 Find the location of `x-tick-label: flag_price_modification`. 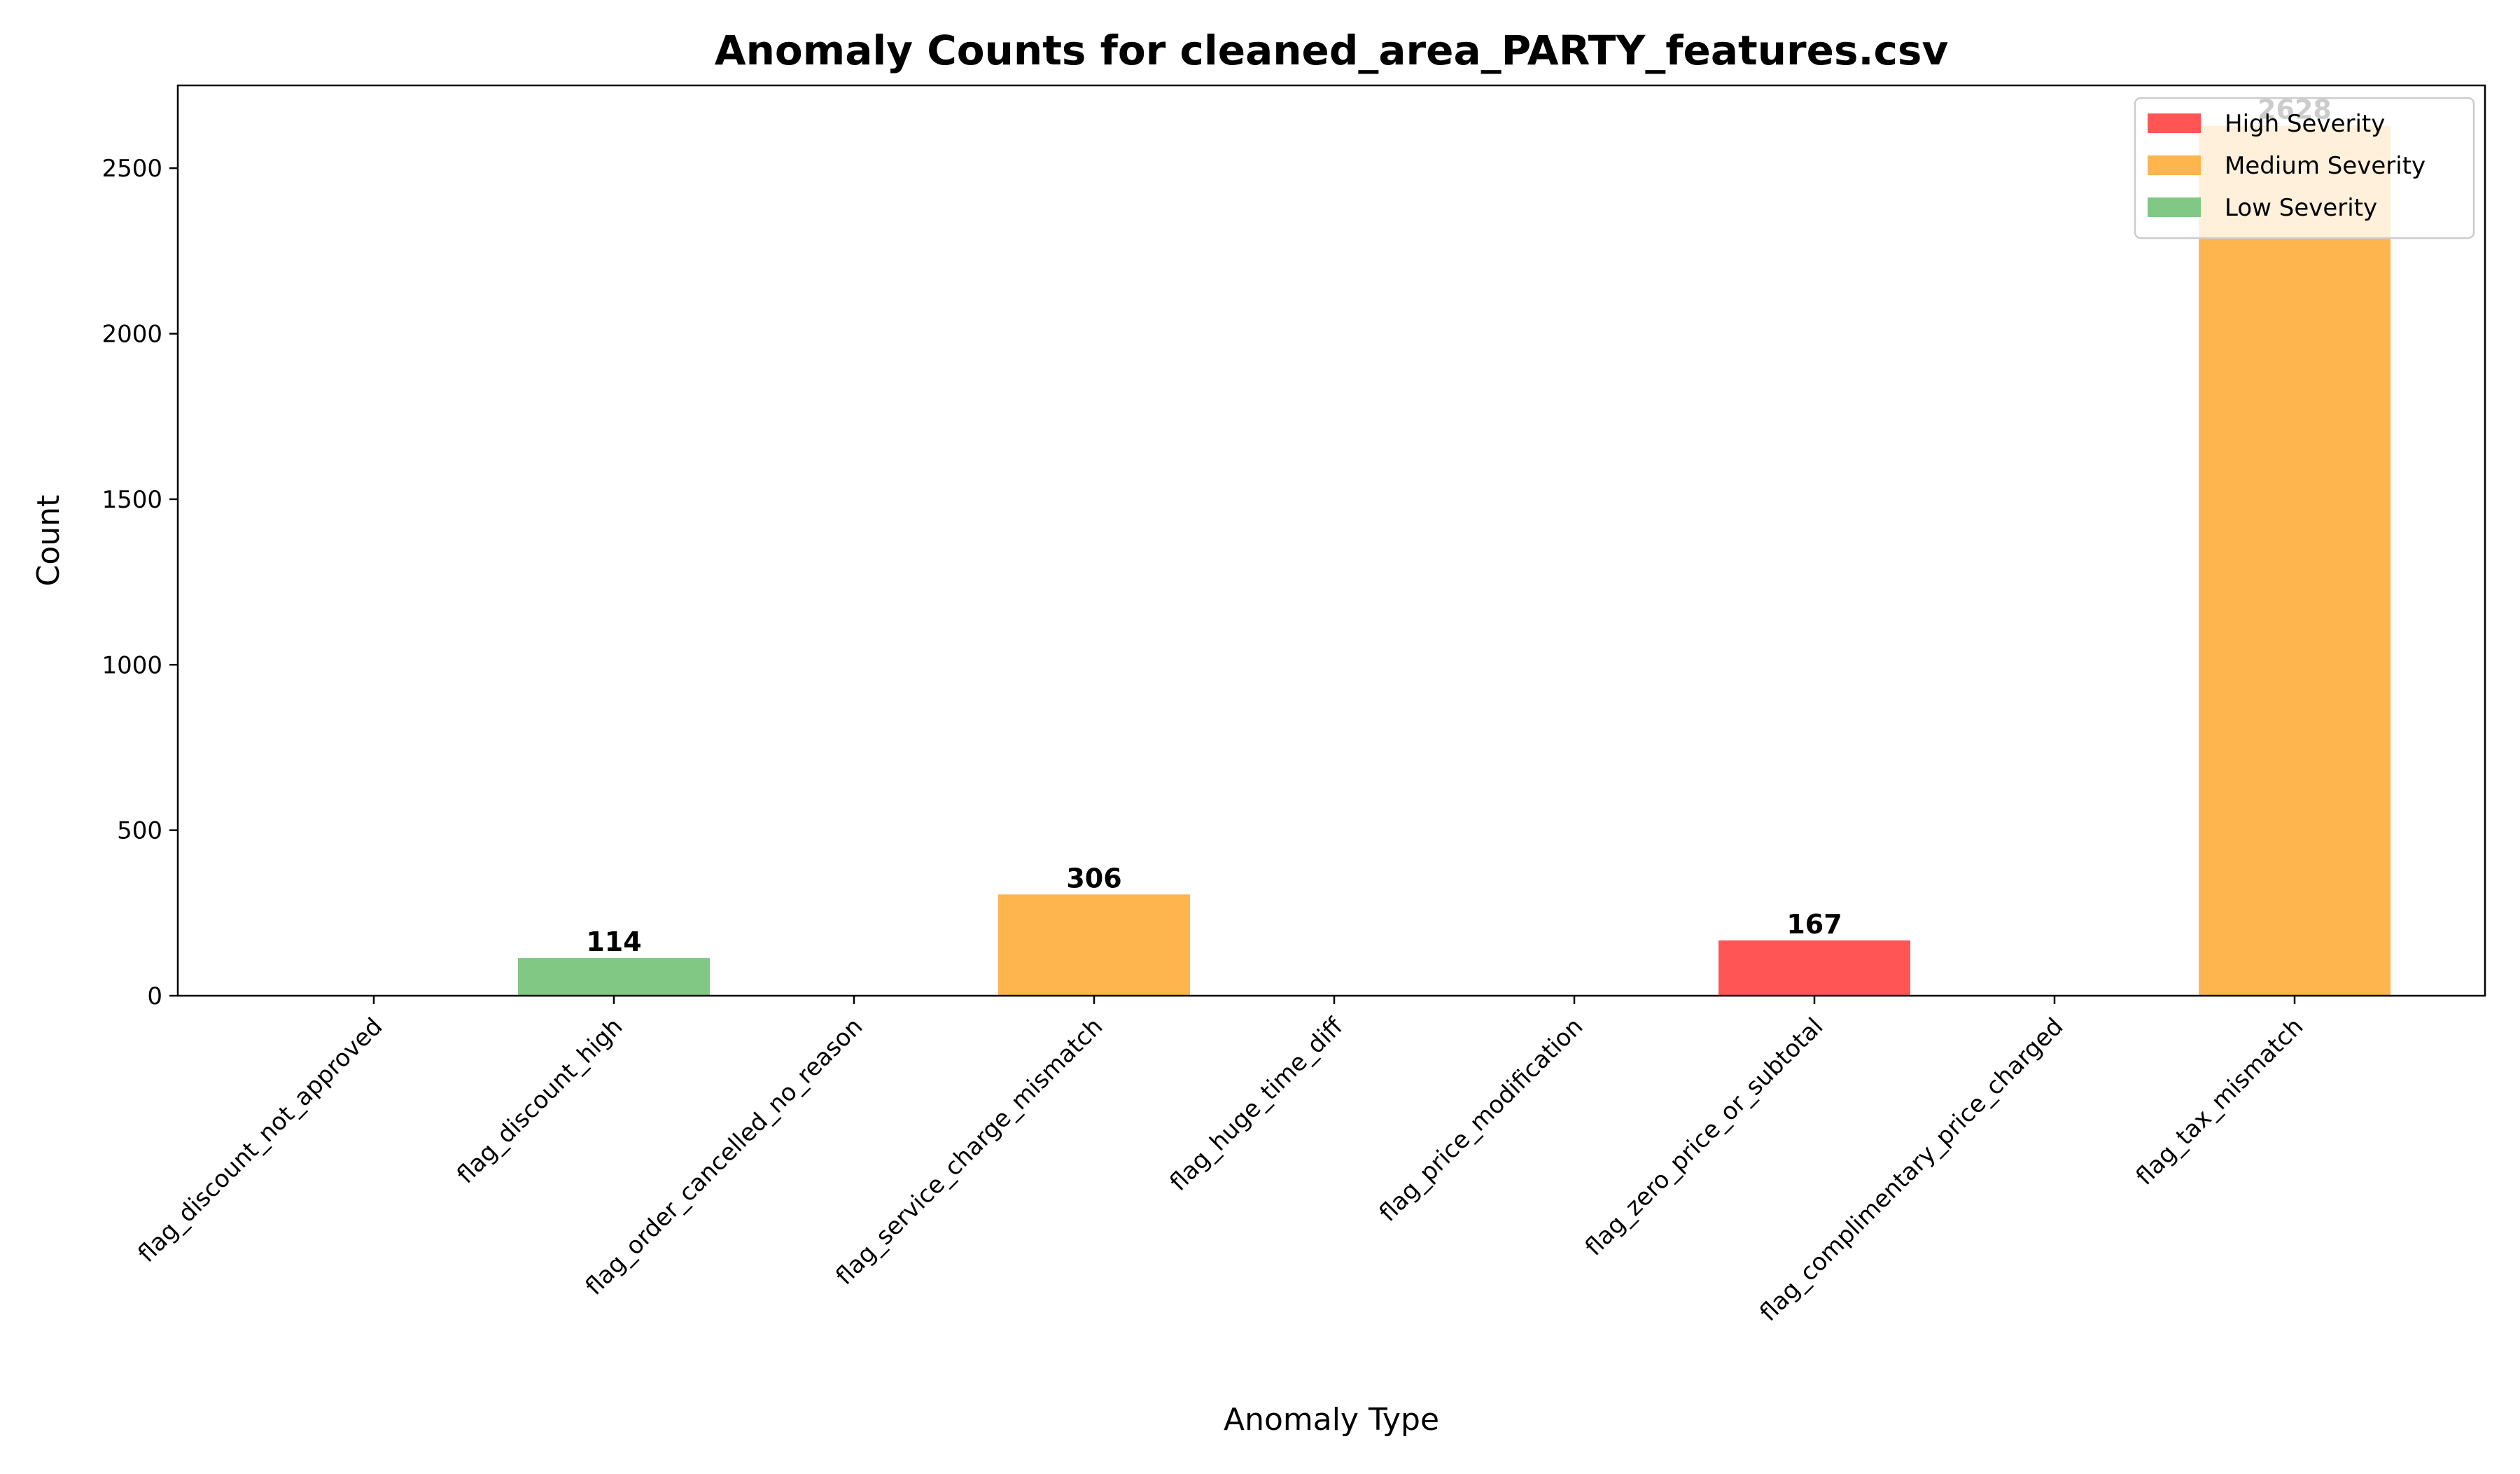

x-tick-label: flag_price_modification is located at coordinates (1481, 1121).